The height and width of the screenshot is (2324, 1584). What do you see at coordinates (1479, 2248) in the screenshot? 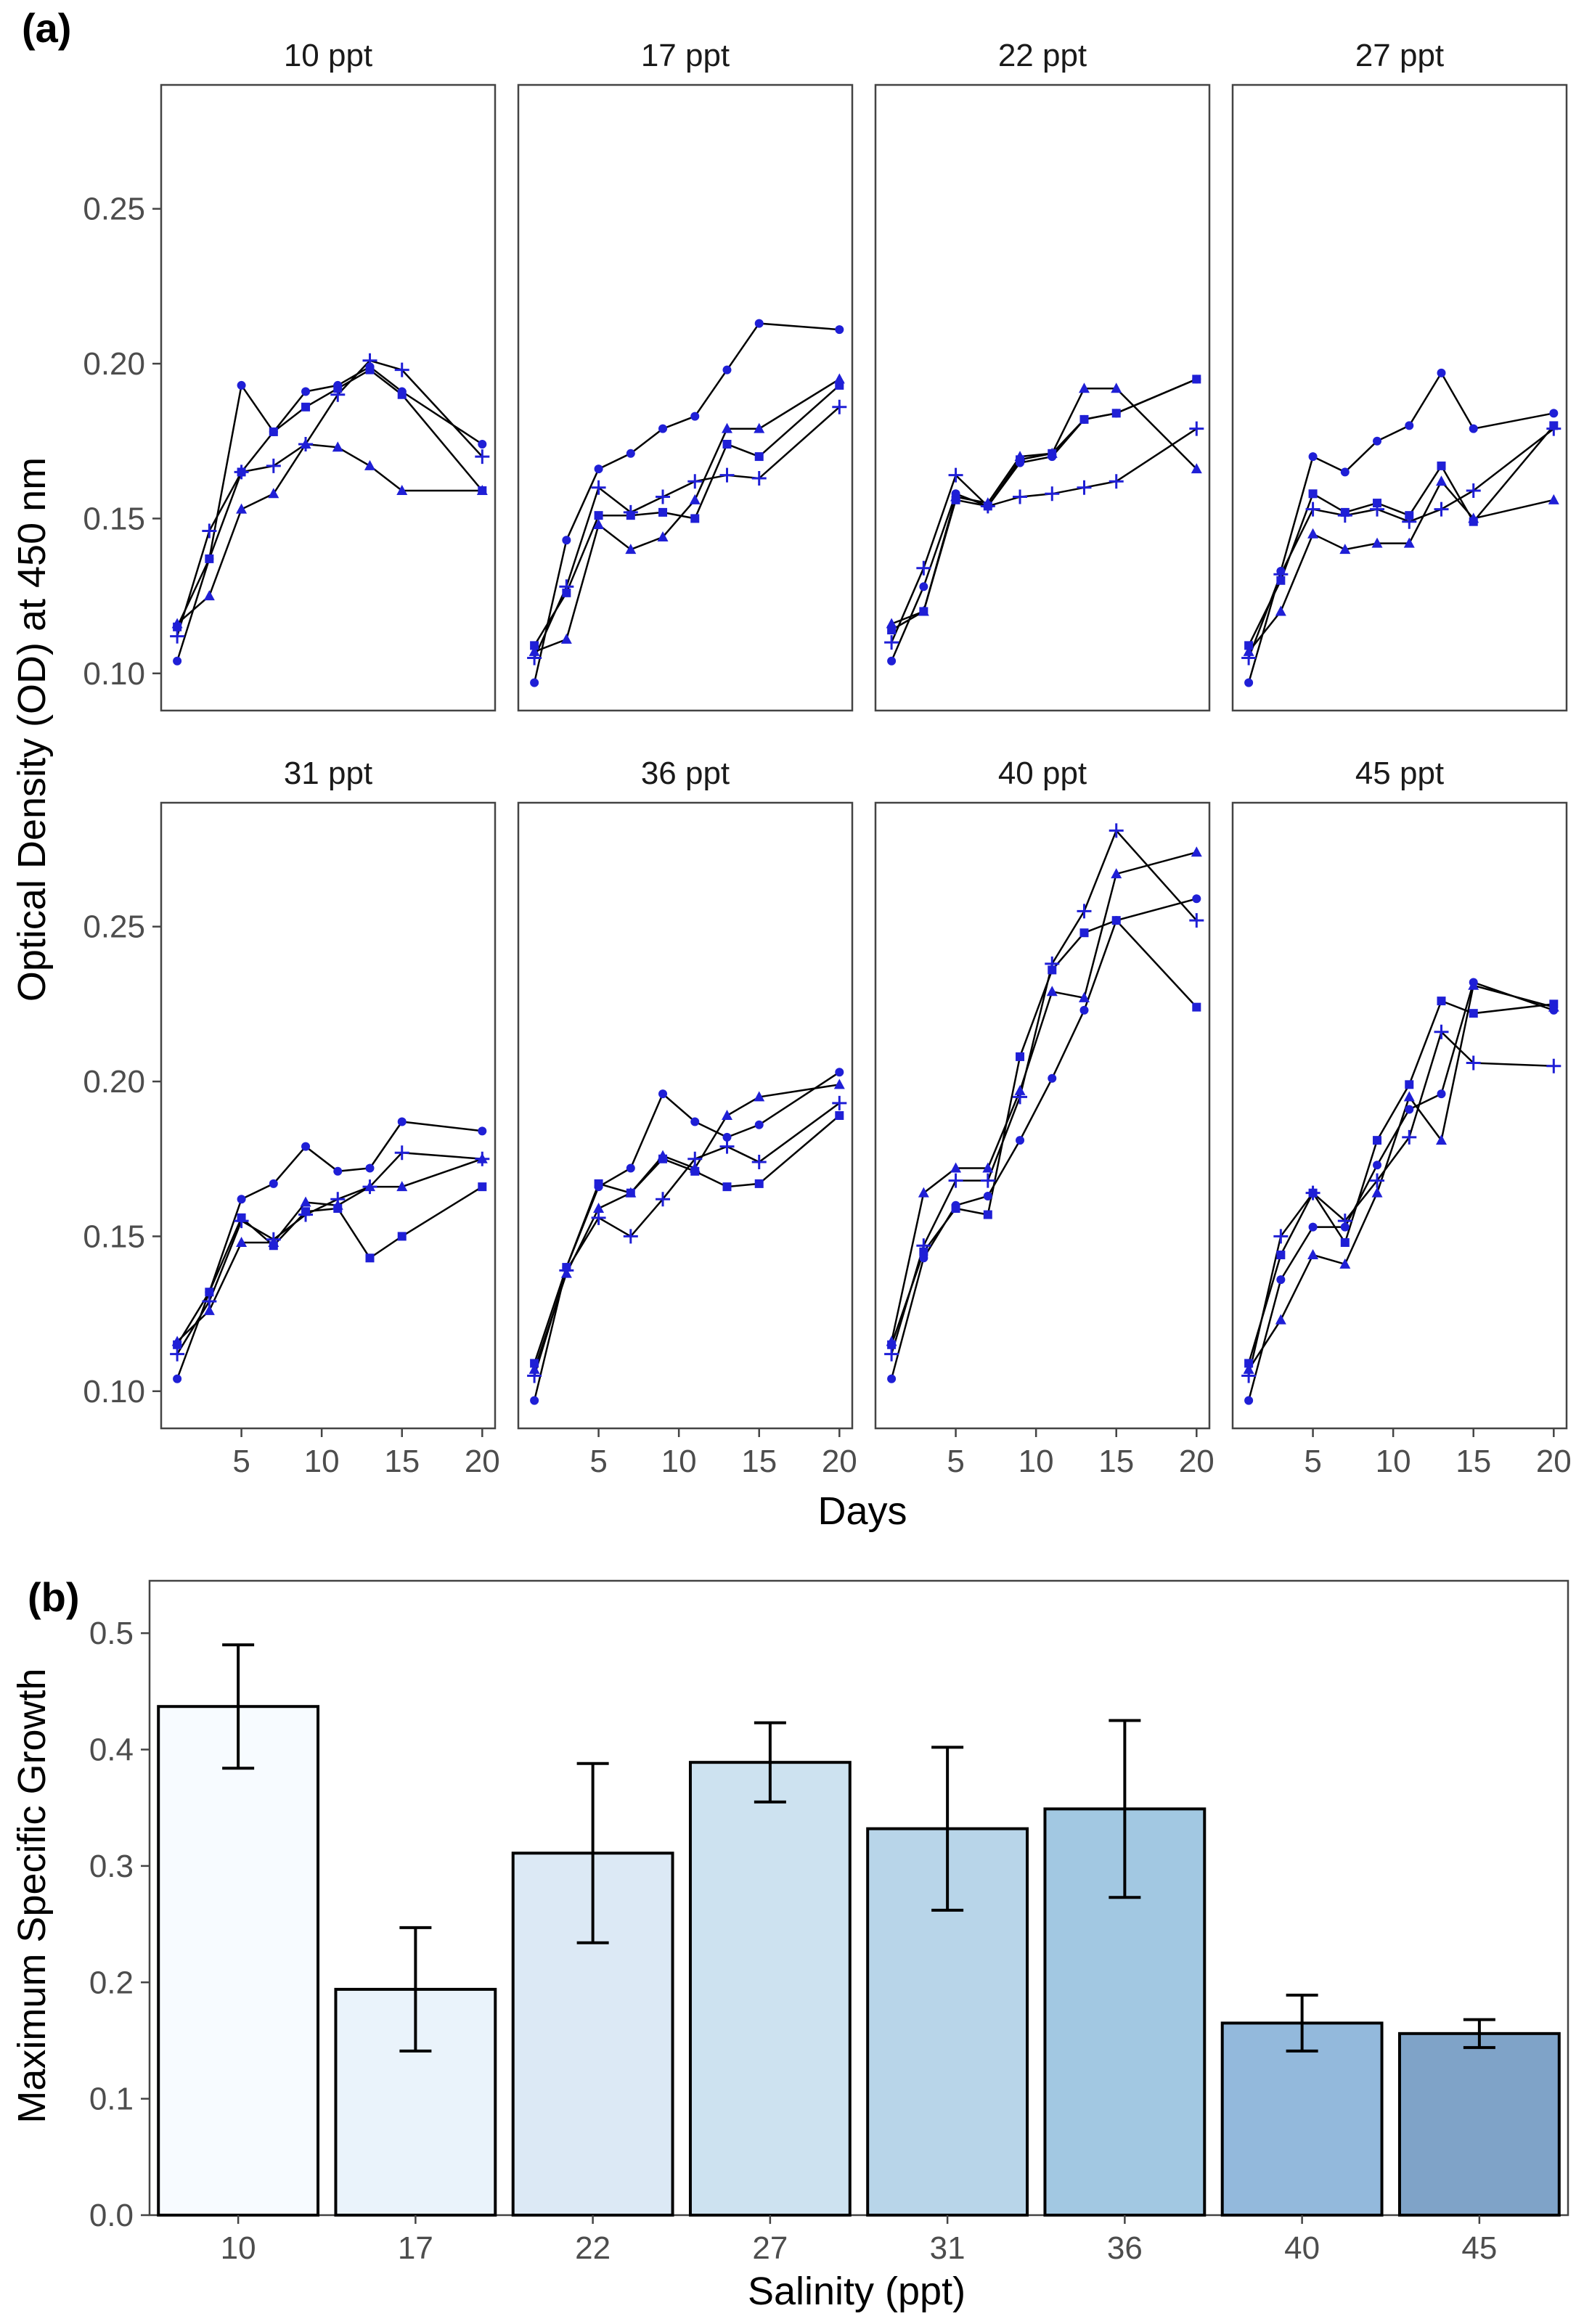
I see `x-tick-label: 45` at bounding box center [1479, 2248].